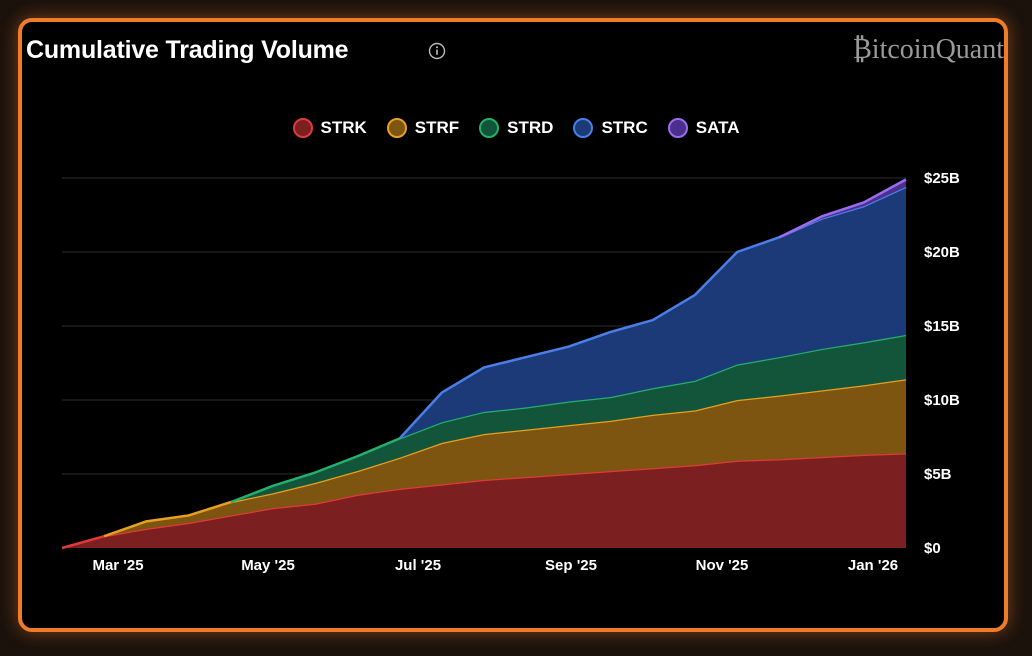 Image resolution: width=1032 pixels, height=656 pixels. Describe the element at coordinates (418, 565) in the screenshot. I see `x-tick-label: Jul '25` at that location.